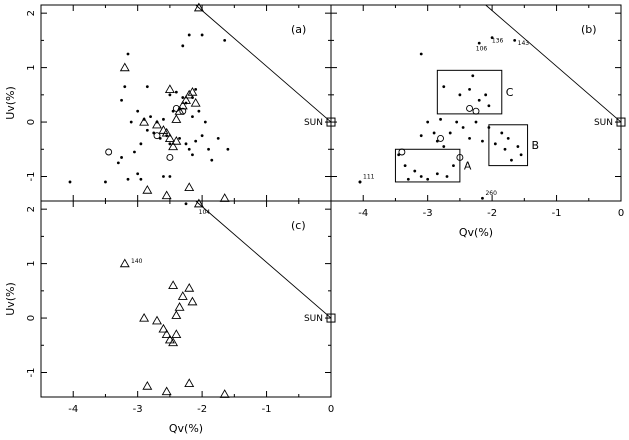  I want to click on point-label: 106, so click(482, 49).